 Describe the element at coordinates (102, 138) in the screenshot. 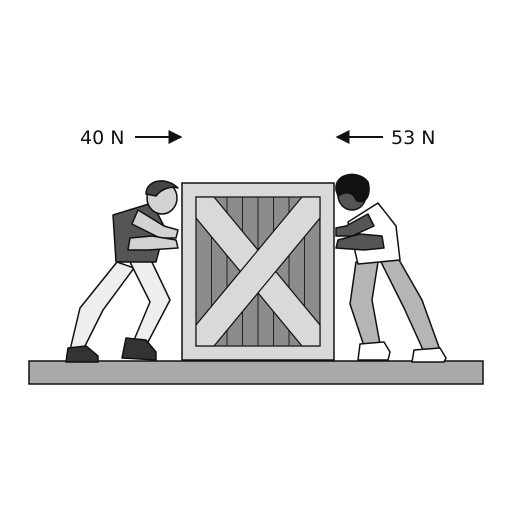

I see `left-force-label: 40 N` at that location.